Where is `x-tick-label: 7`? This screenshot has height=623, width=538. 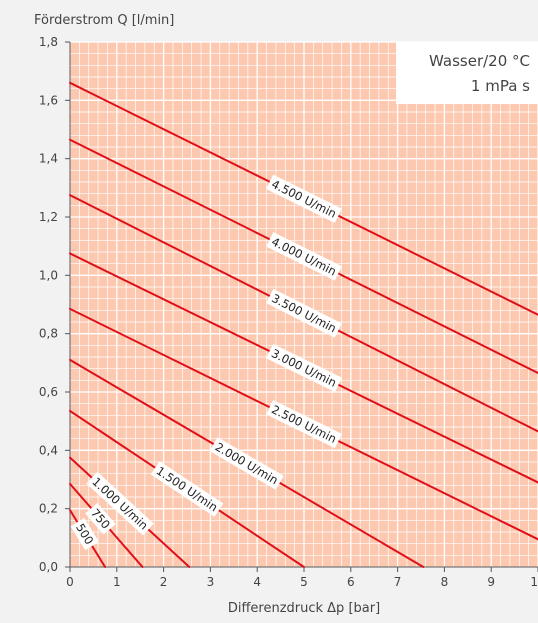
x-tick-label: 7 is located at coordinates (398, 582).